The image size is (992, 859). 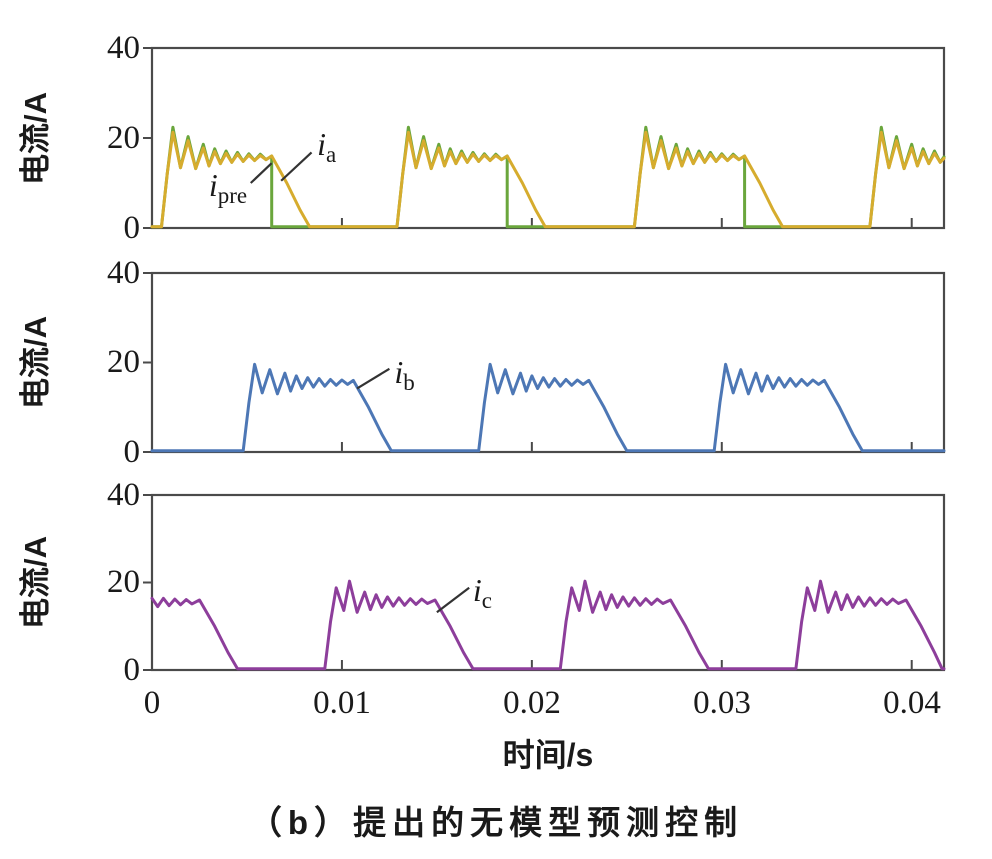 What do you see at coordinates (35, 582) in the screenshot?
I see `y-axis-title-text-c: 电流/A` at bounding box center [35, 582].